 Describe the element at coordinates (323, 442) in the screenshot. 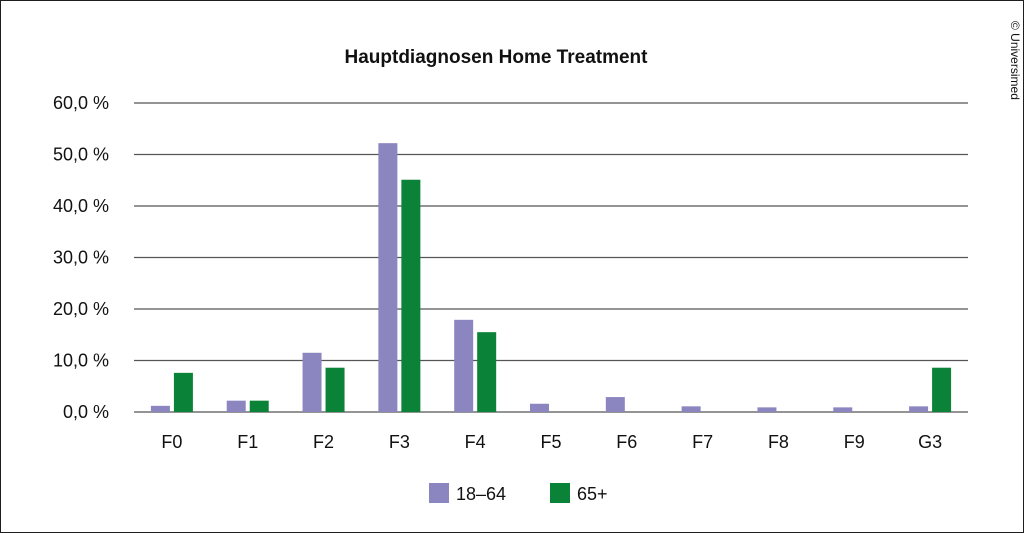

I see `x-tick-label: F2` at that location.